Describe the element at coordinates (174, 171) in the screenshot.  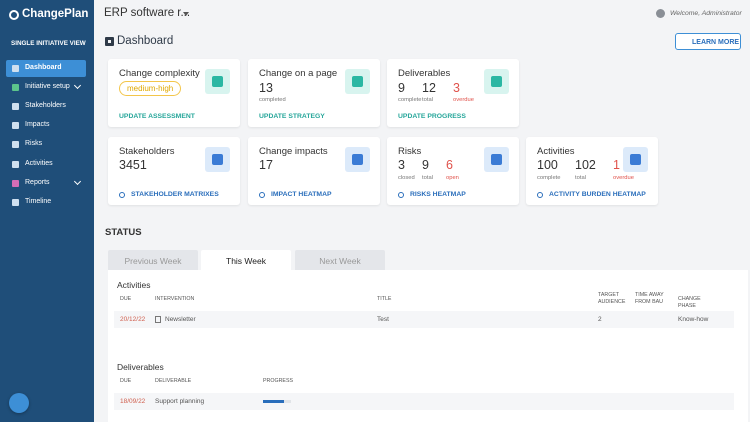
I see `card: Stakeholders 3451 STAKEHOLDER MATRIXES` at that location.